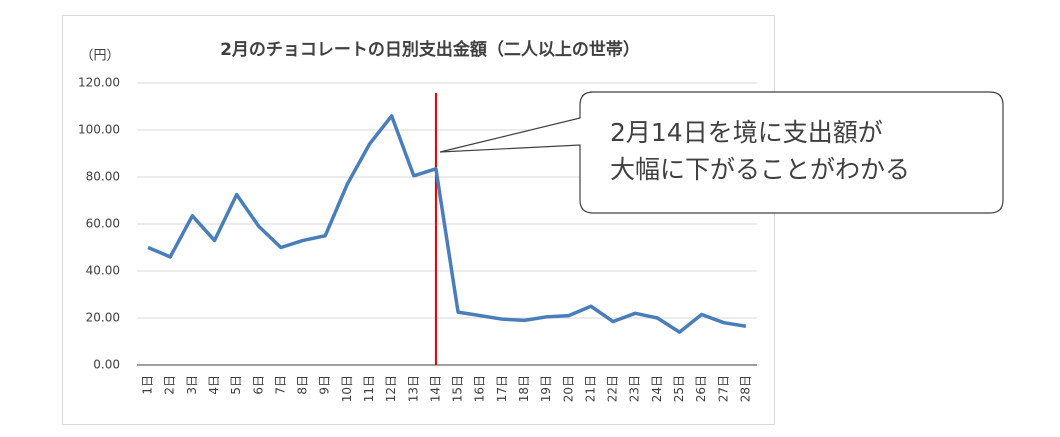  Describe the element at coordinates (524, 388) in the screenshot. I see `x-tick-label: 18日` at that location.